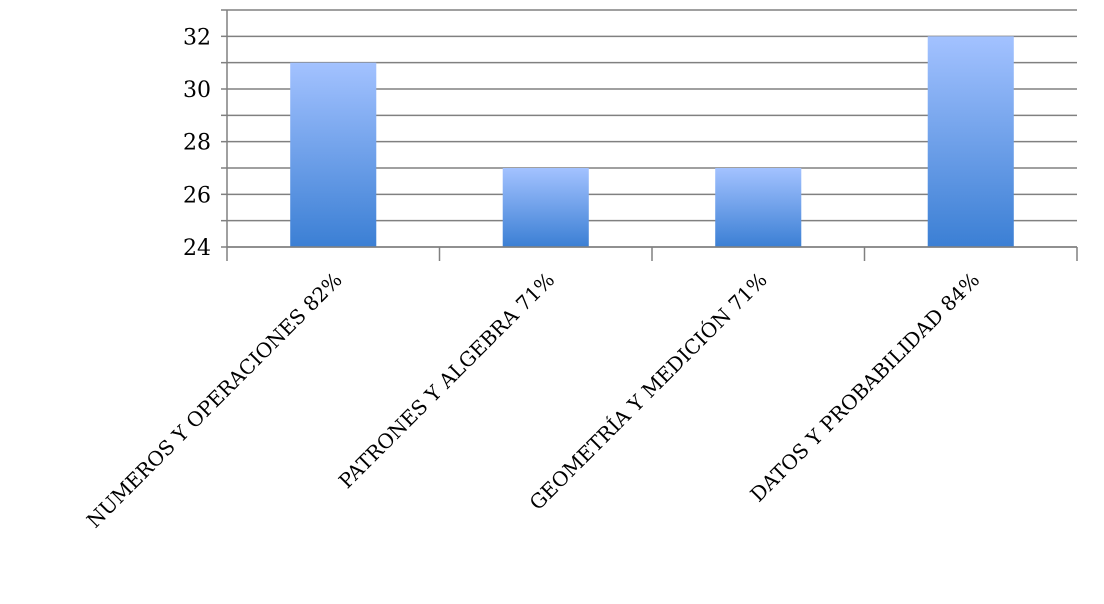 Image resolution: width=1104 pixels, height=604 pixels. I want to click on y-tick-label: 32, so click(197, 37).